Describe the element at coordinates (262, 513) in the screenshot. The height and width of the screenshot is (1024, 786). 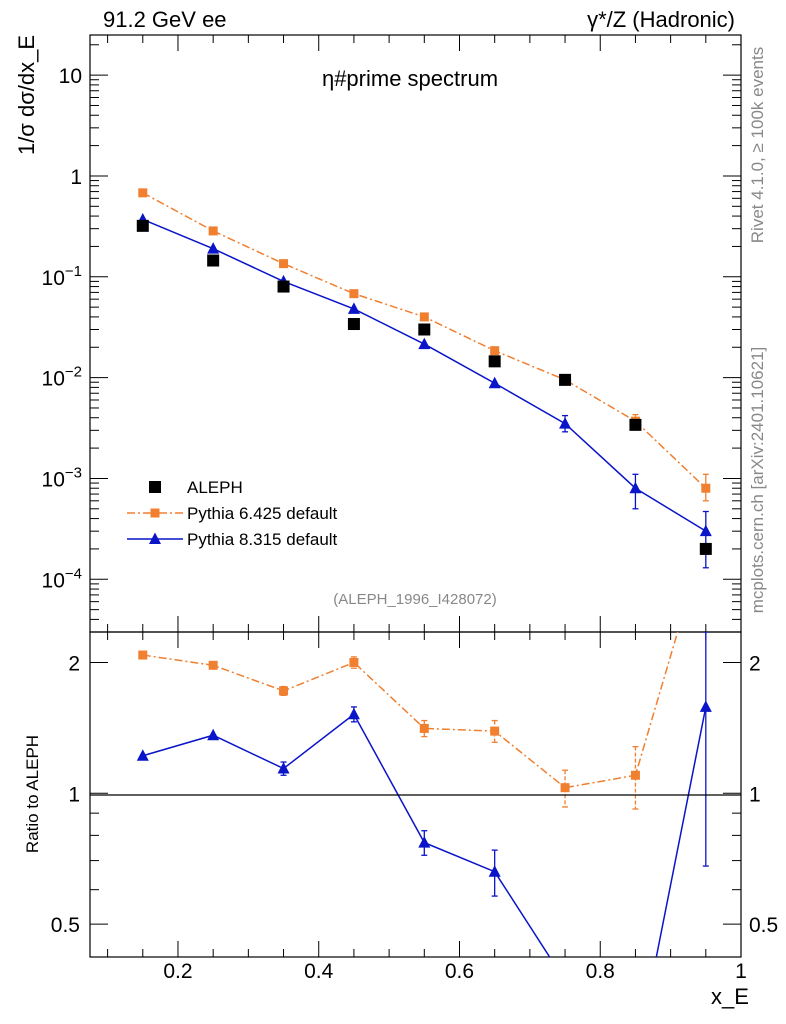
I see `legend-pythia-6-425-default-label: Pythia 6.425 default` at that location.